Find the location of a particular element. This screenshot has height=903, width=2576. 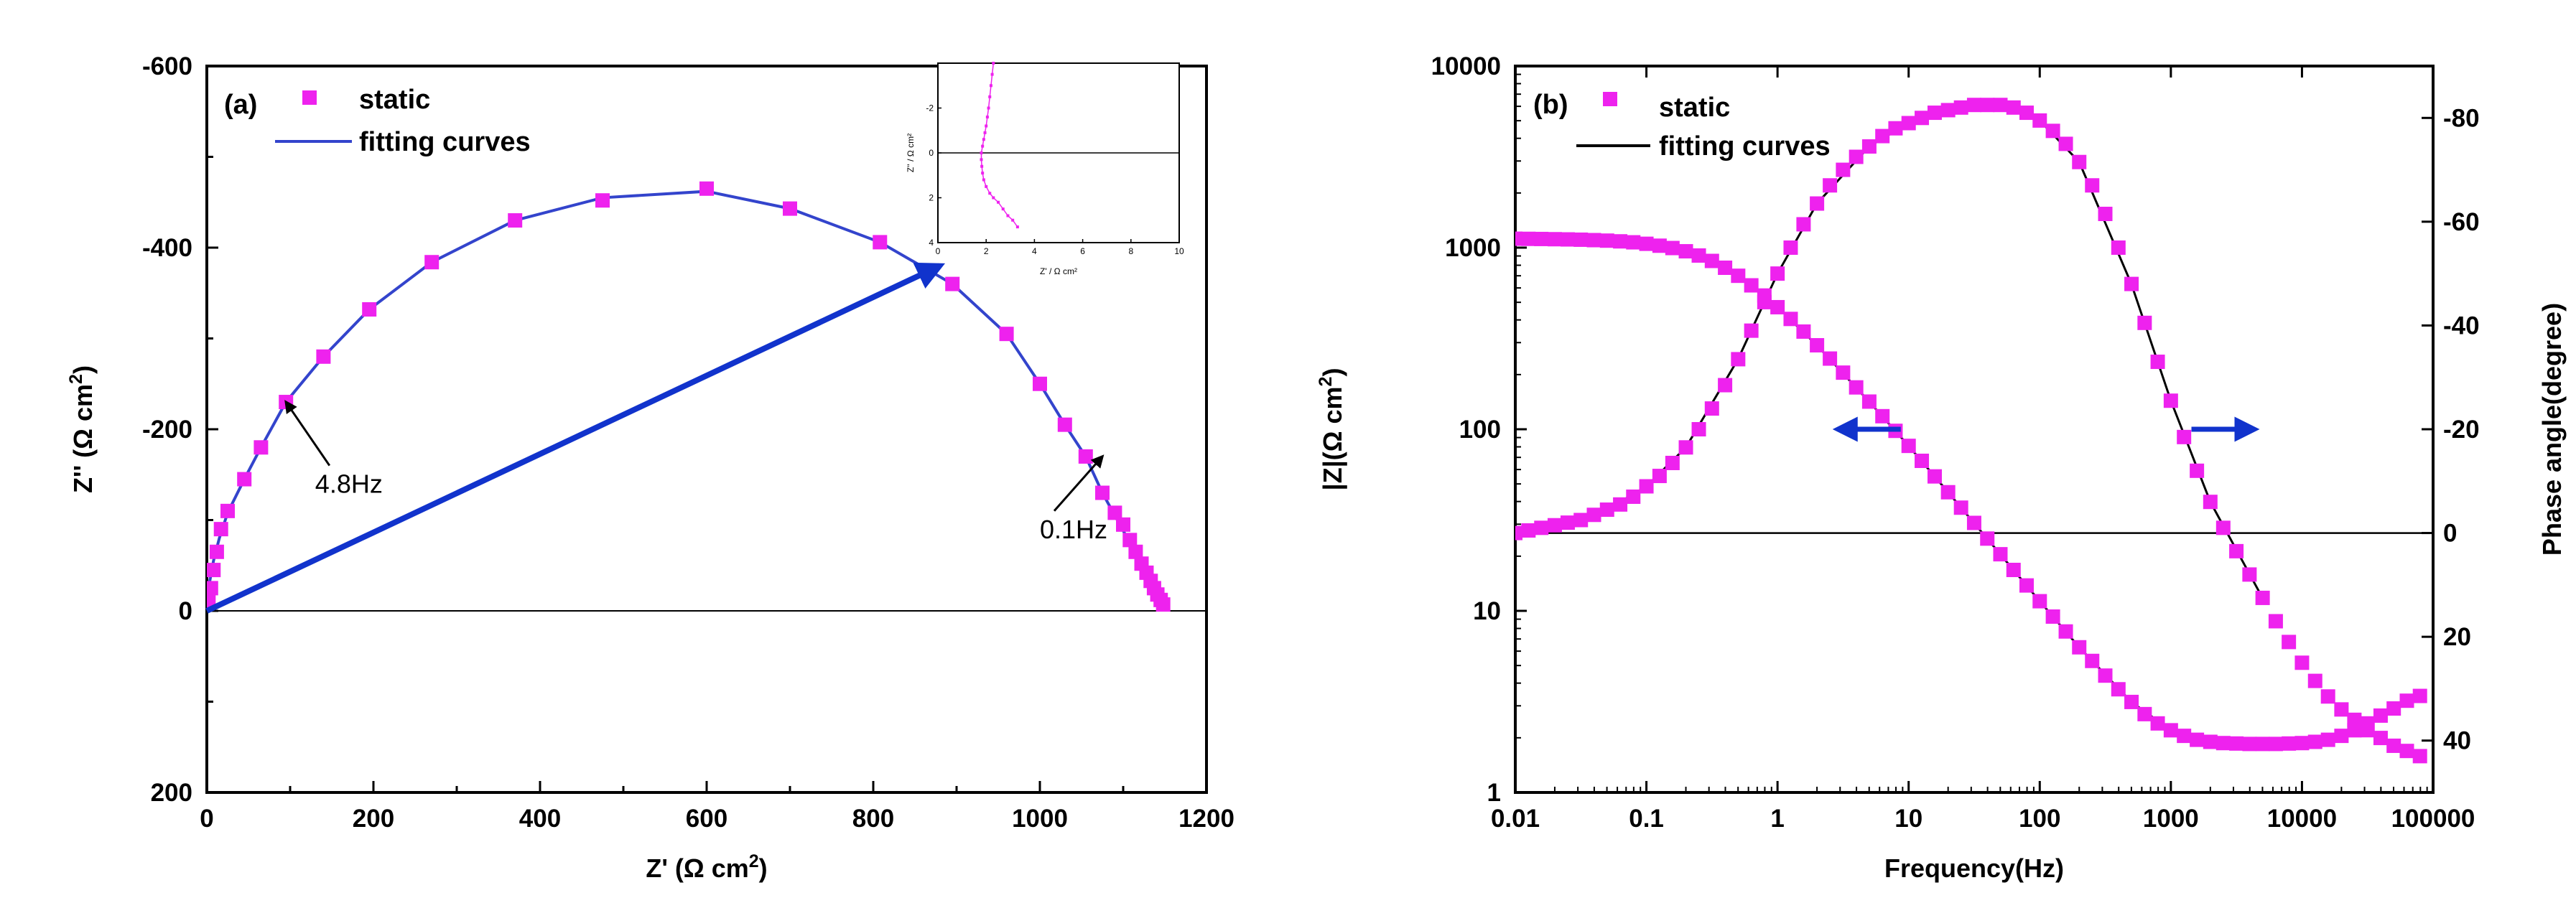

panel-b-x-tick-labels: 0.01 0.1 1 10 100 1000 10000 100000 is located at coordinates (1983, 819).